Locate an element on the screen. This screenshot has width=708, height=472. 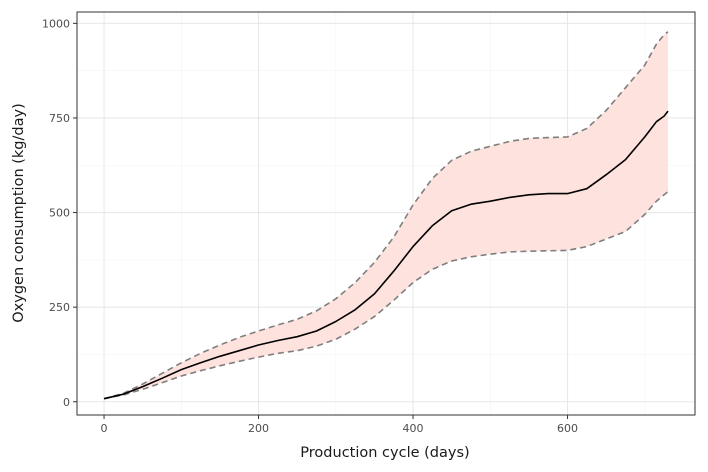
y-tick-label: 500 is located at coordinates (59, 213).